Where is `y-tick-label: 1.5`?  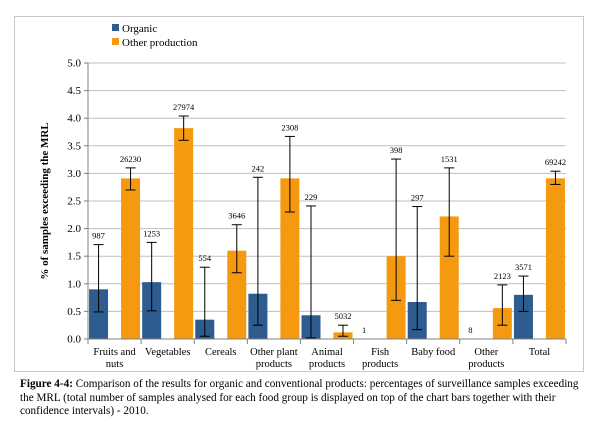 y-tick-label: 1.5 is located at coordinates (74, 257).